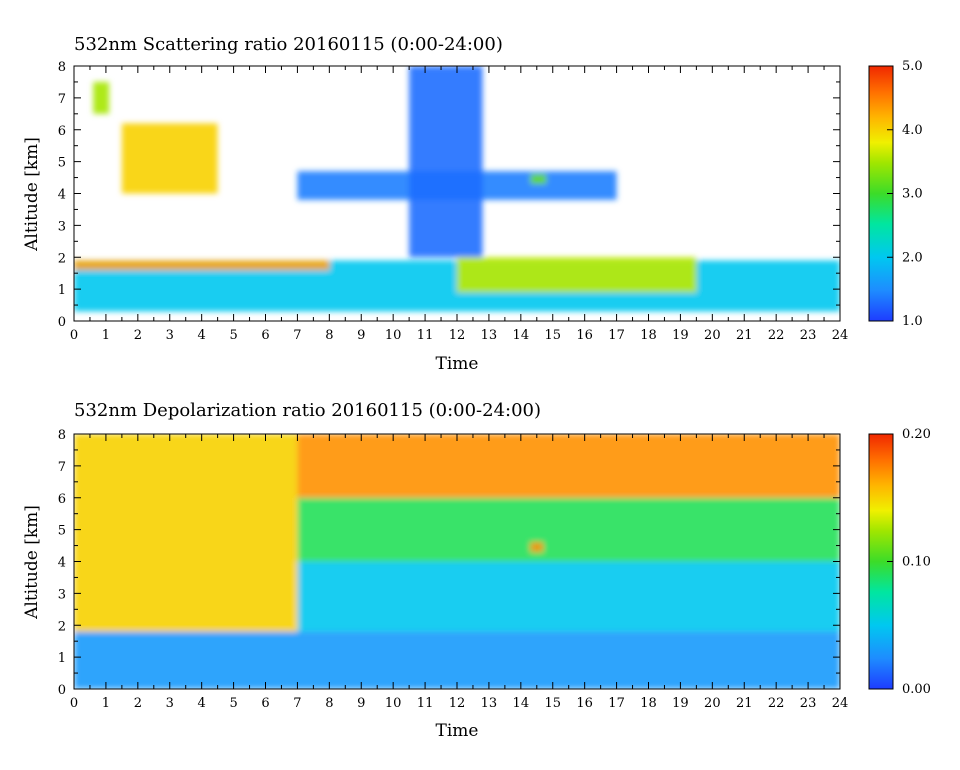 This screenshot has width=960, height=770. What do you see at coordinates (916, 689) in the screenshot?
I see `colorbar-tick-label: 0.00` at bounding box center [916, 689].